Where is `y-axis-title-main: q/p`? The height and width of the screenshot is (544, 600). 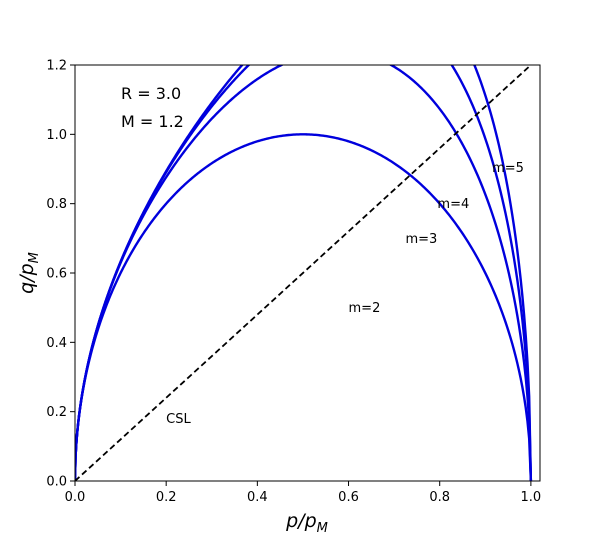
y-axis-title-main: q/p is located at coordinates (27, 278).